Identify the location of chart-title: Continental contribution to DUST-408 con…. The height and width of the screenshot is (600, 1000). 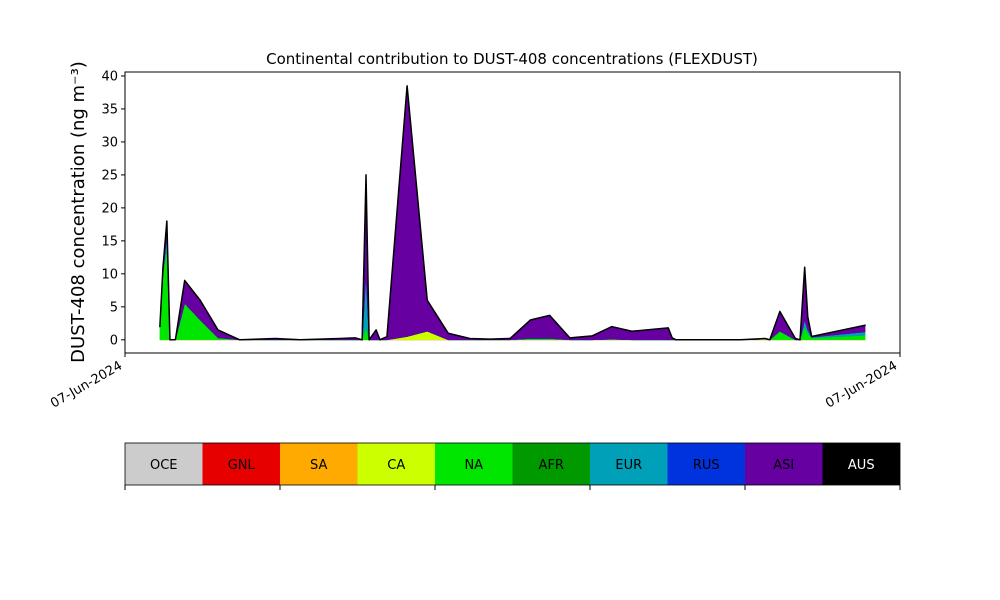
(512, 59).